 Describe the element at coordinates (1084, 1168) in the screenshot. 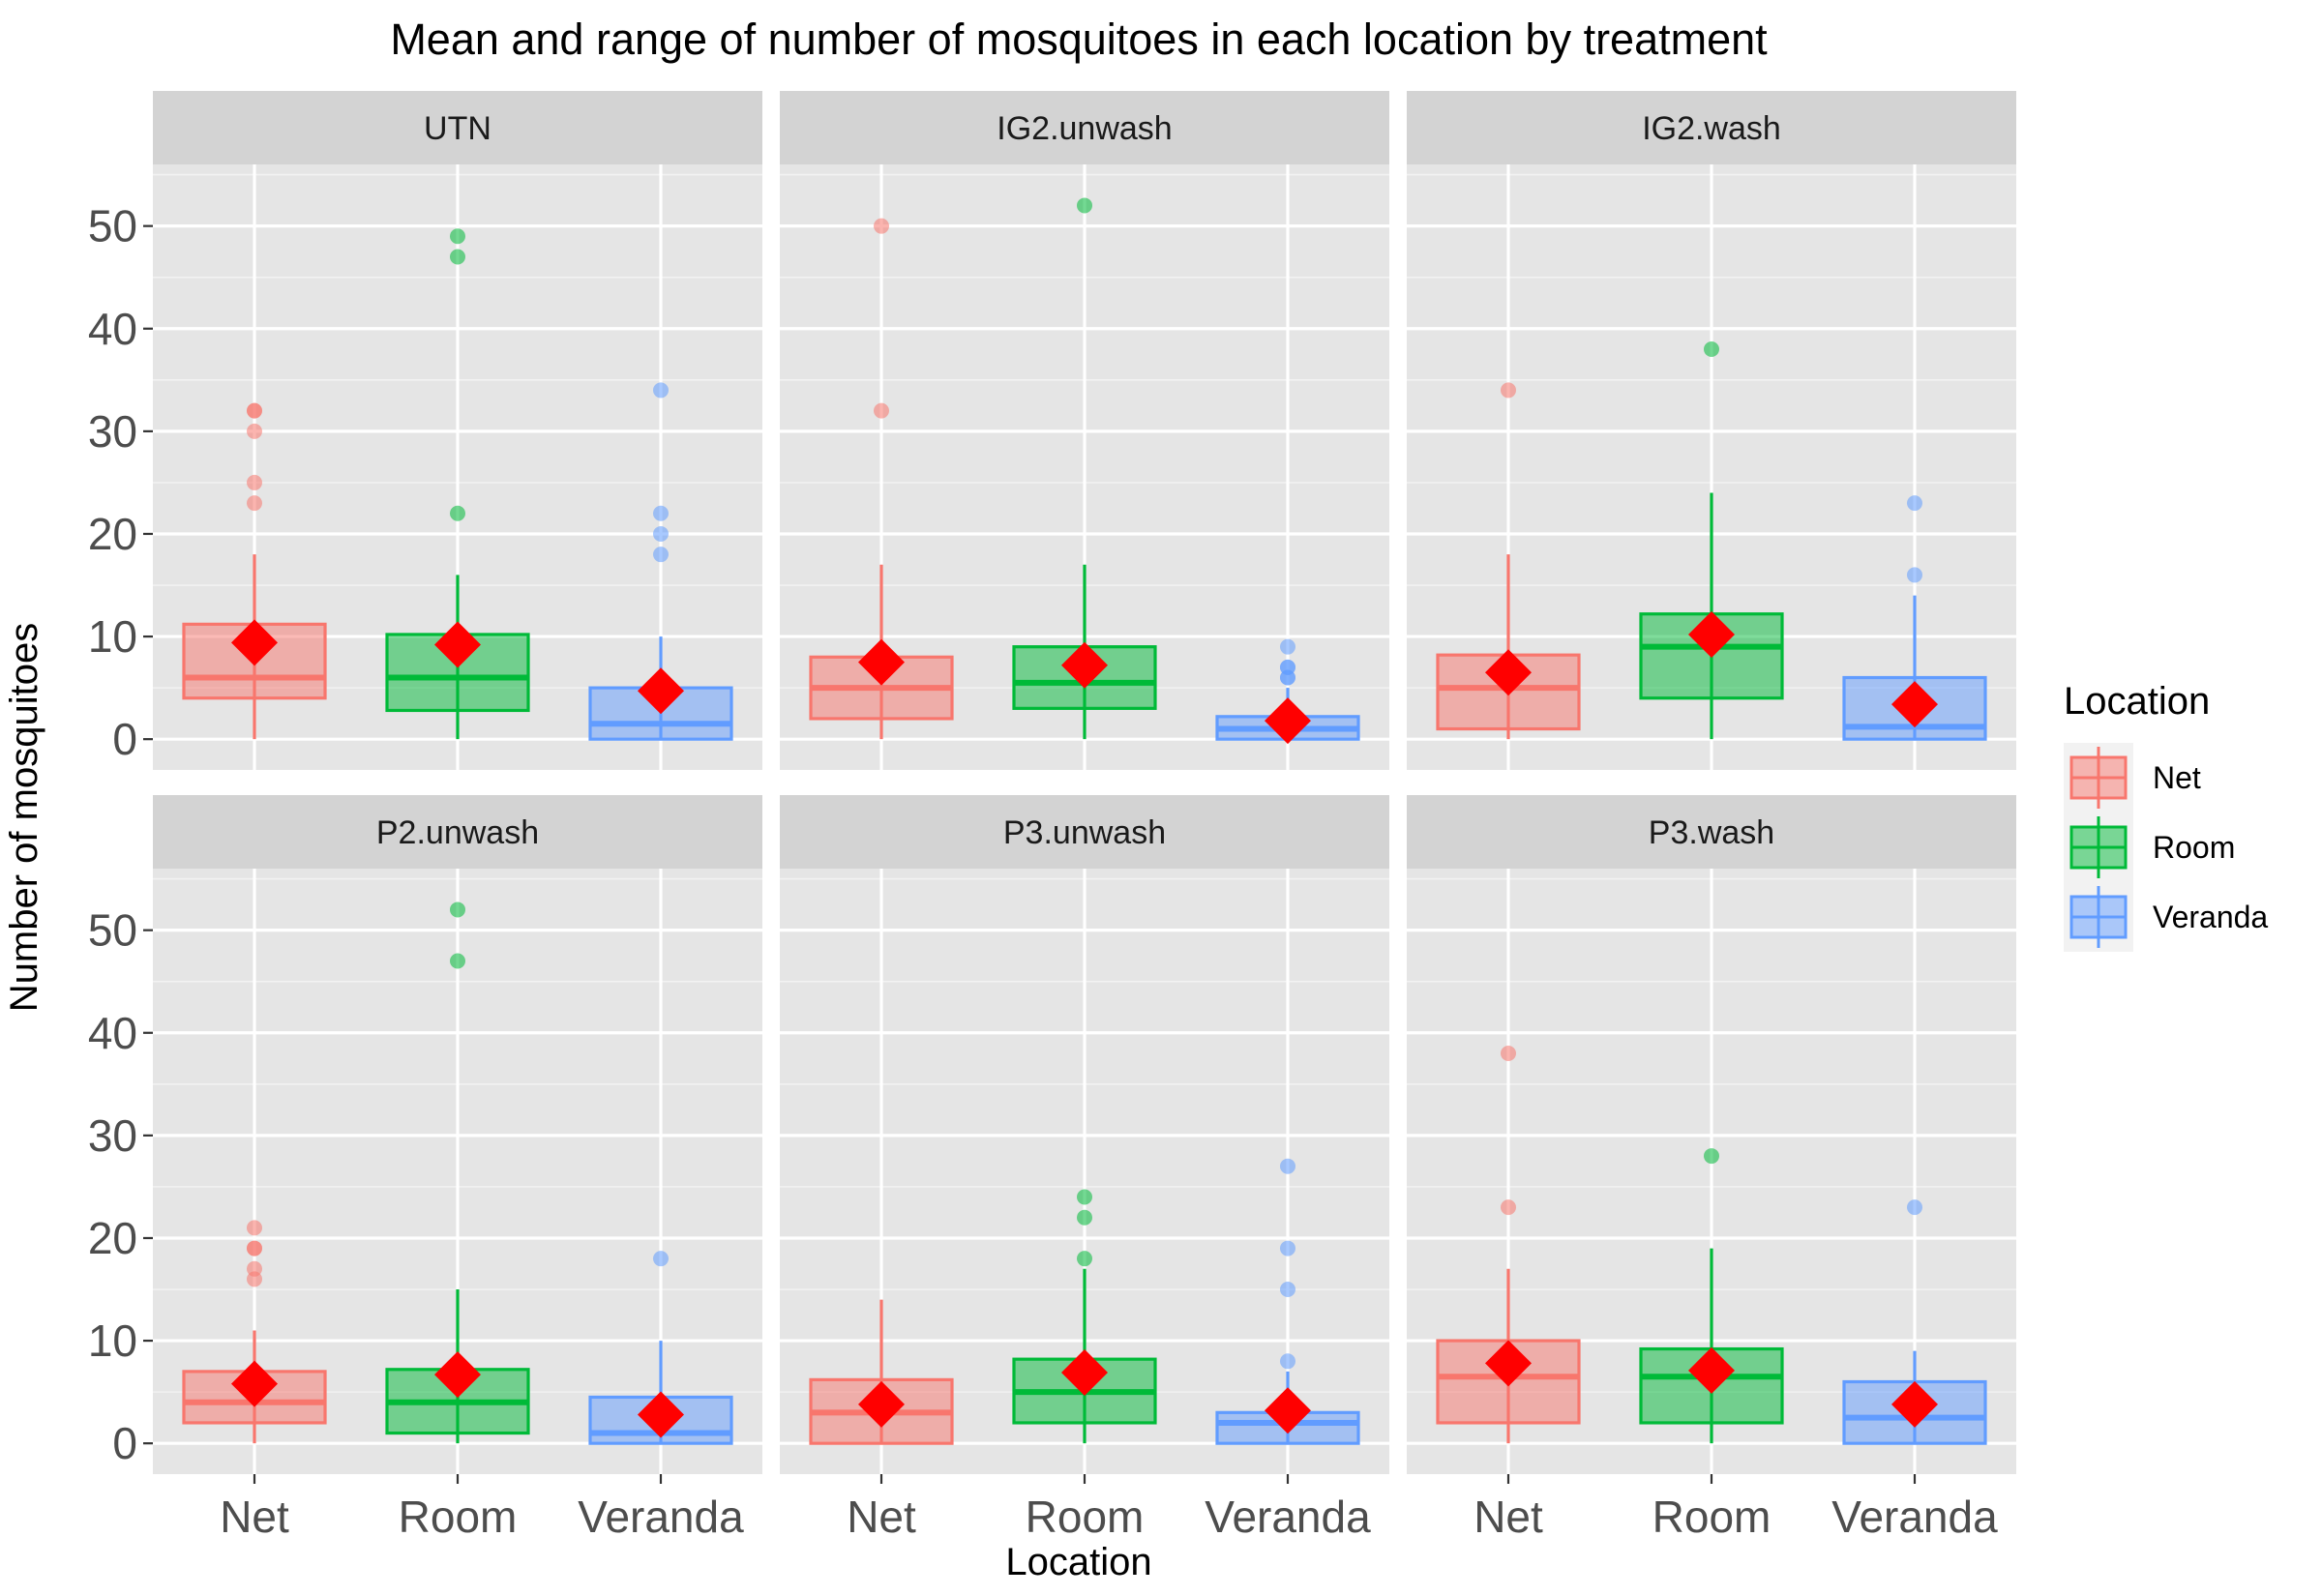

I see `facet-panel-P3.unwash: P3.unwash Net Room Veranda` at that location.